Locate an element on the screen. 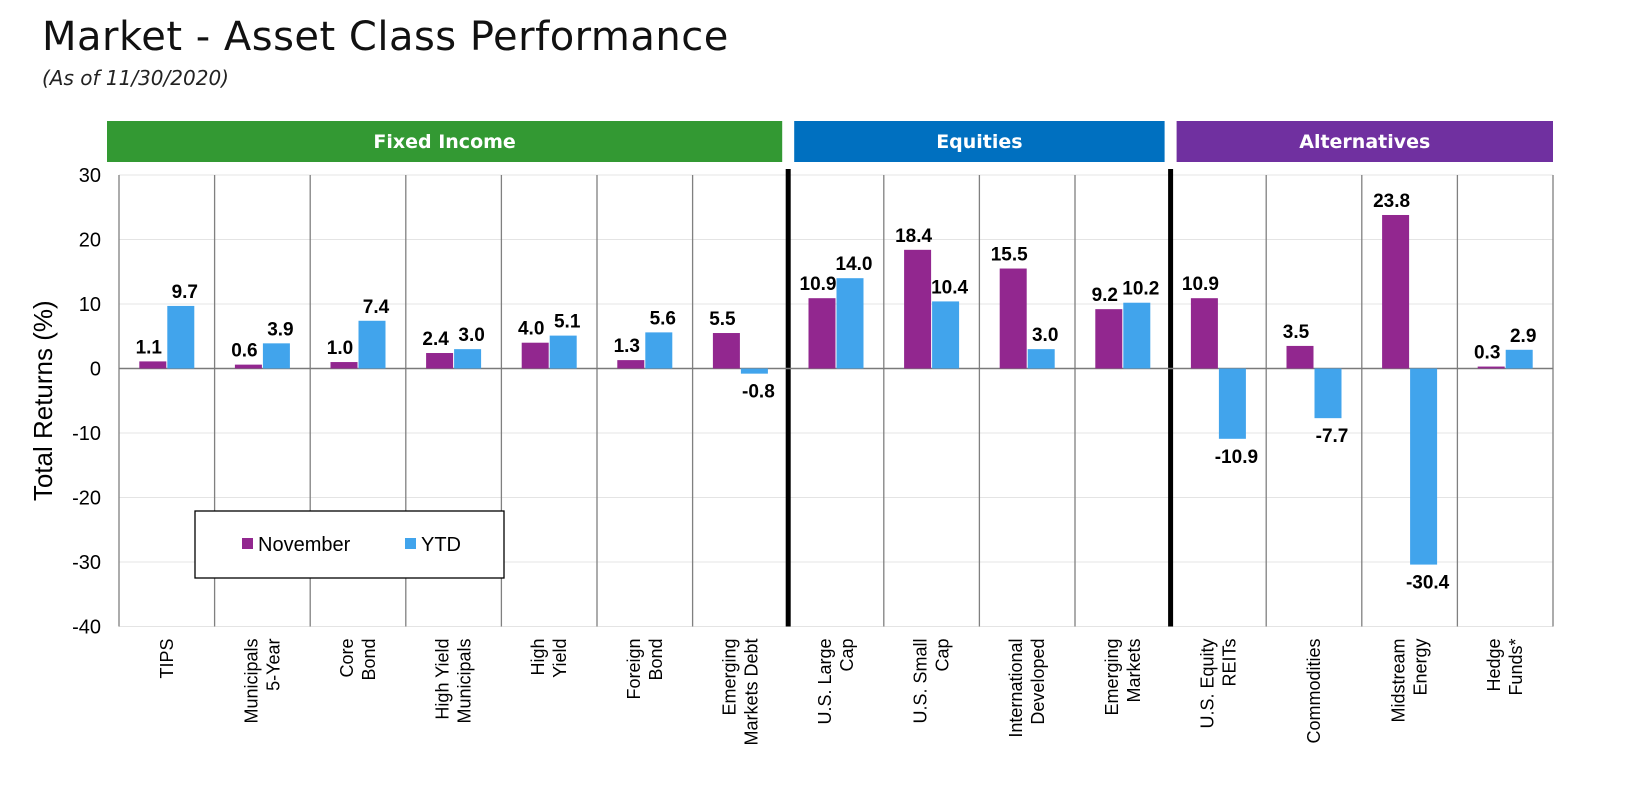  data-label: 23.8 is located at coordinates (1391, 201).